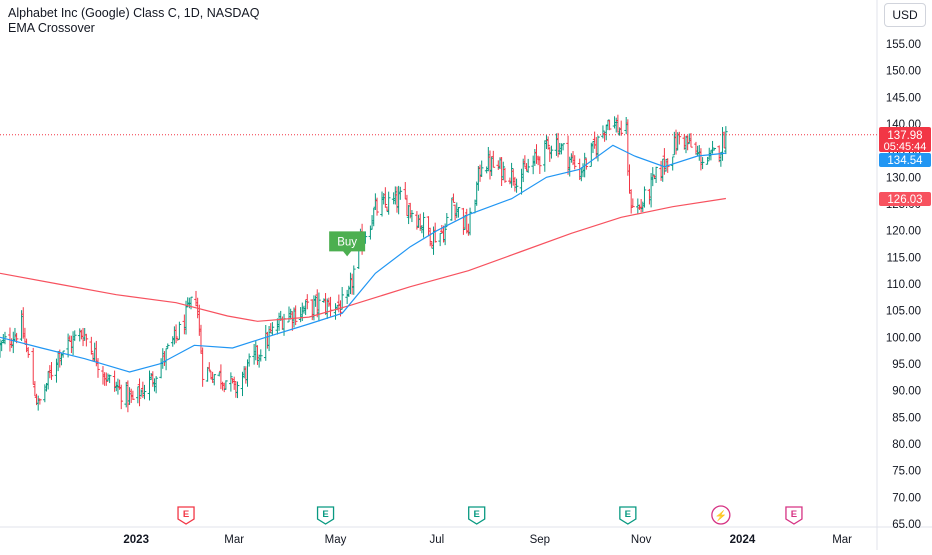  What do you see at coordinates (743, 540) in the screenshot?
I see `x-tick-label: 2024` at bounding box center [743, 540].